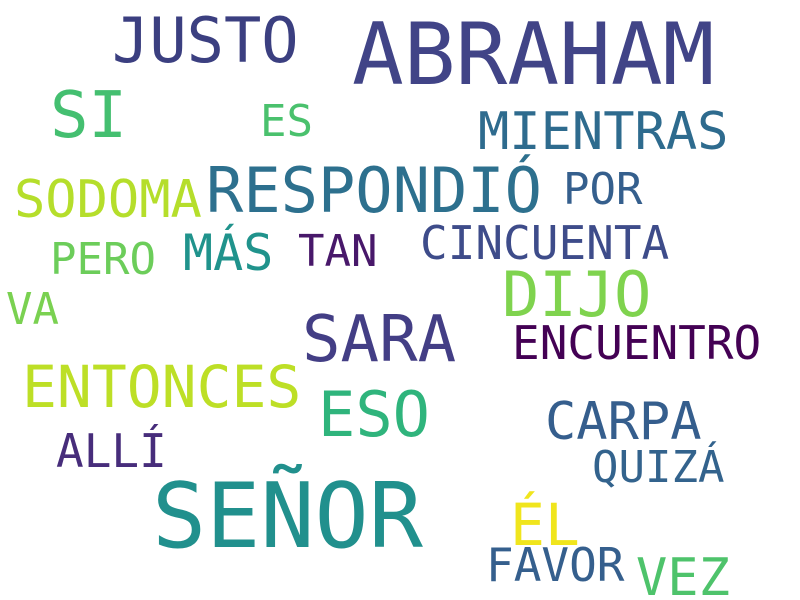 The height and width of the screenshot is (600, 800). What do you see at coordinates (228, 253) in the screenshot?
I see `word-mas: MÁS` at bounding box center [228, 253].